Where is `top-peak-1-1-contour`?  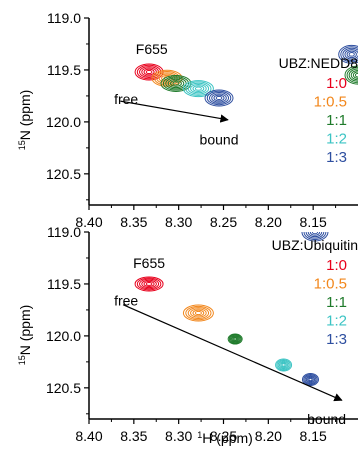
top-peak-1-1-contour is located at coordinates (176, 83).